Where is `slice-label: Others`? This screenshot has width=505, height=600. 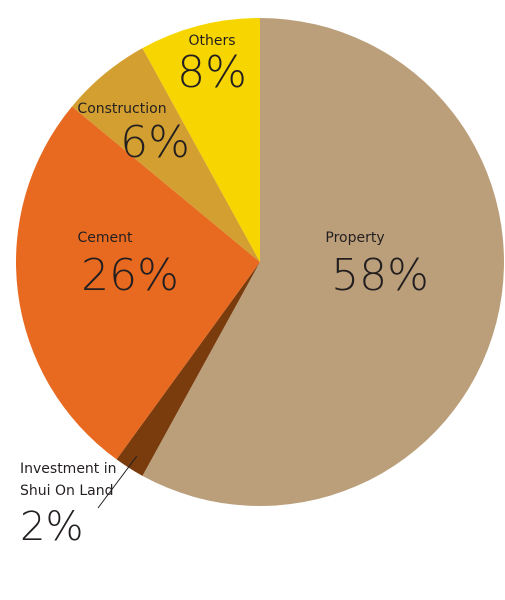
slice-label: Others is located at coordinates (211, 41).